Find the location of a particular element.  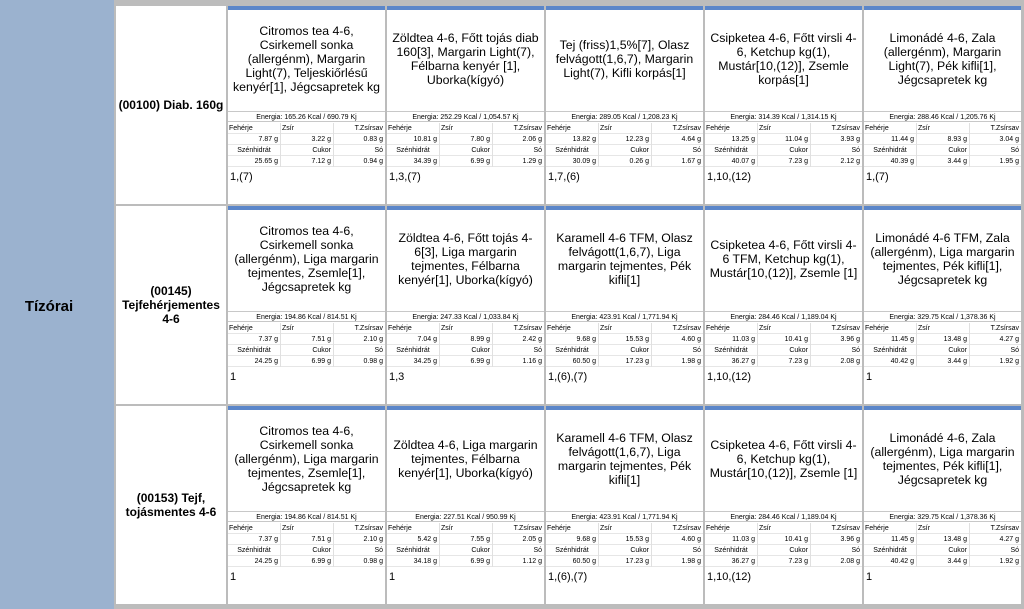

energy-value: Energia: 284.46 Kcal / 1,189.04 Kj is located at coordinates (783, 316).